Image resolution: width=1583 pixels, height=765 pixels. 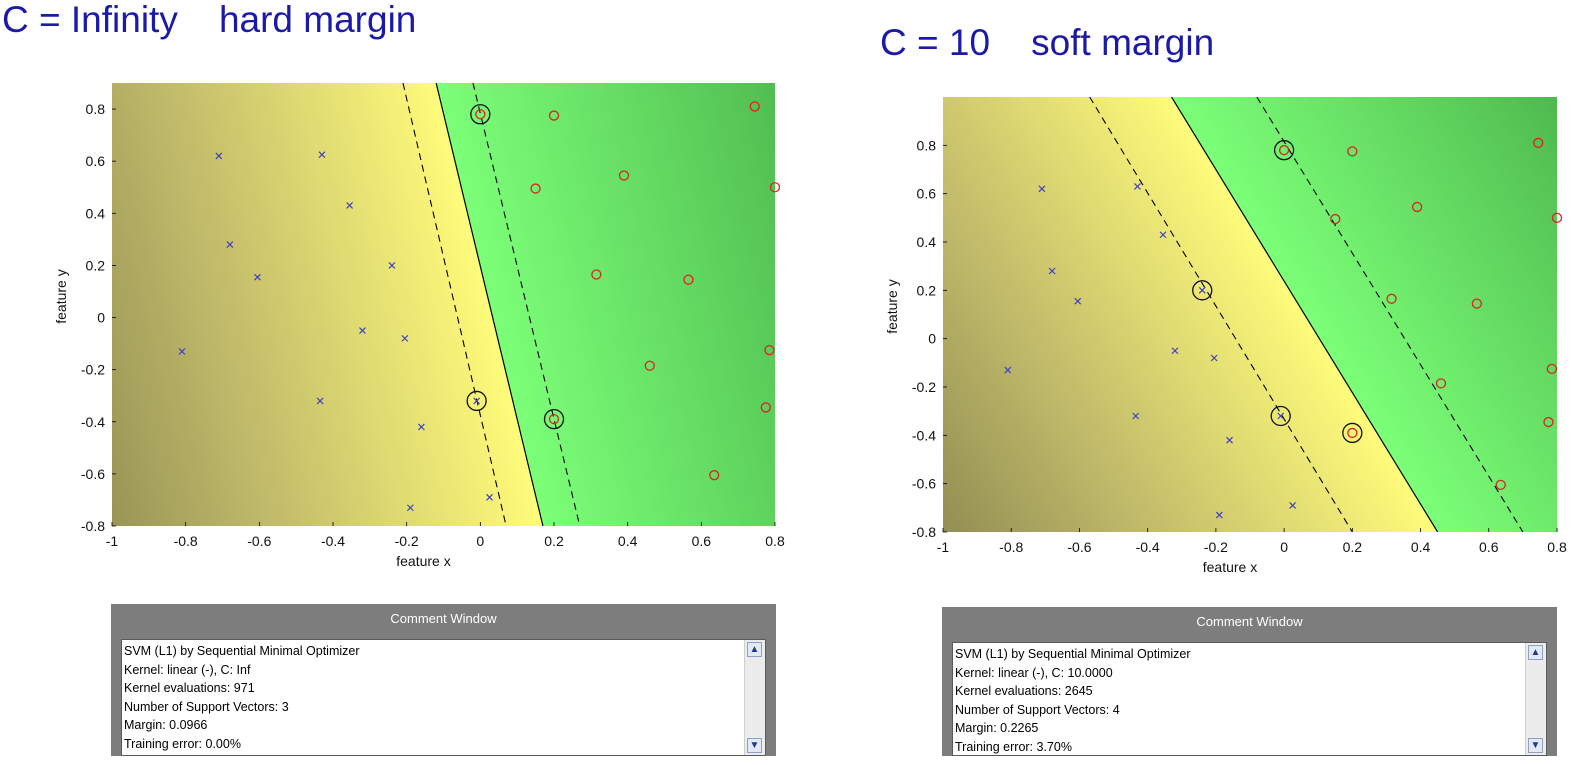 What do you see at coordinates (1249, 621) in the screenshot?
I see `comment-window-header: Comment Window` at bounding box center [1249, 621].